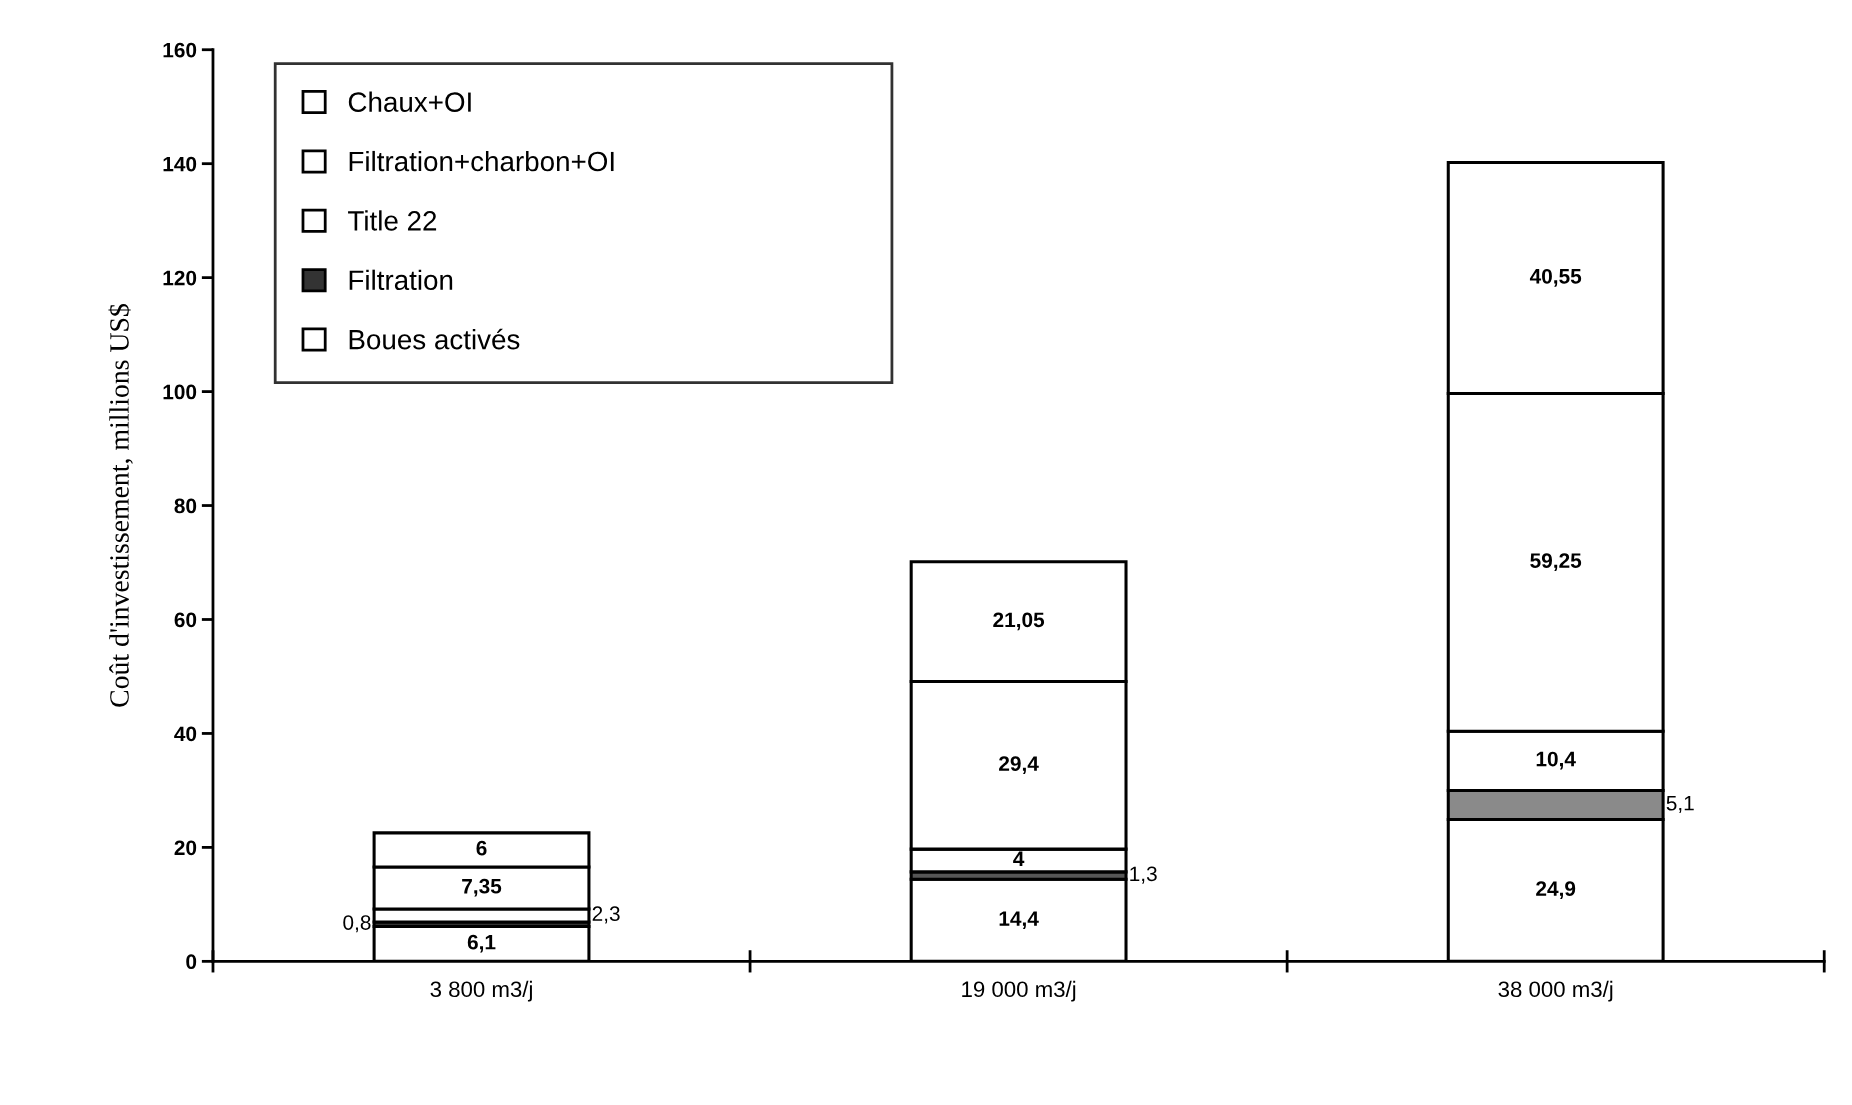  What do you see at coordinates (434, 339) in the screenshot?
I see `legend-label: Boues activés` at bounding box center [434, 339].